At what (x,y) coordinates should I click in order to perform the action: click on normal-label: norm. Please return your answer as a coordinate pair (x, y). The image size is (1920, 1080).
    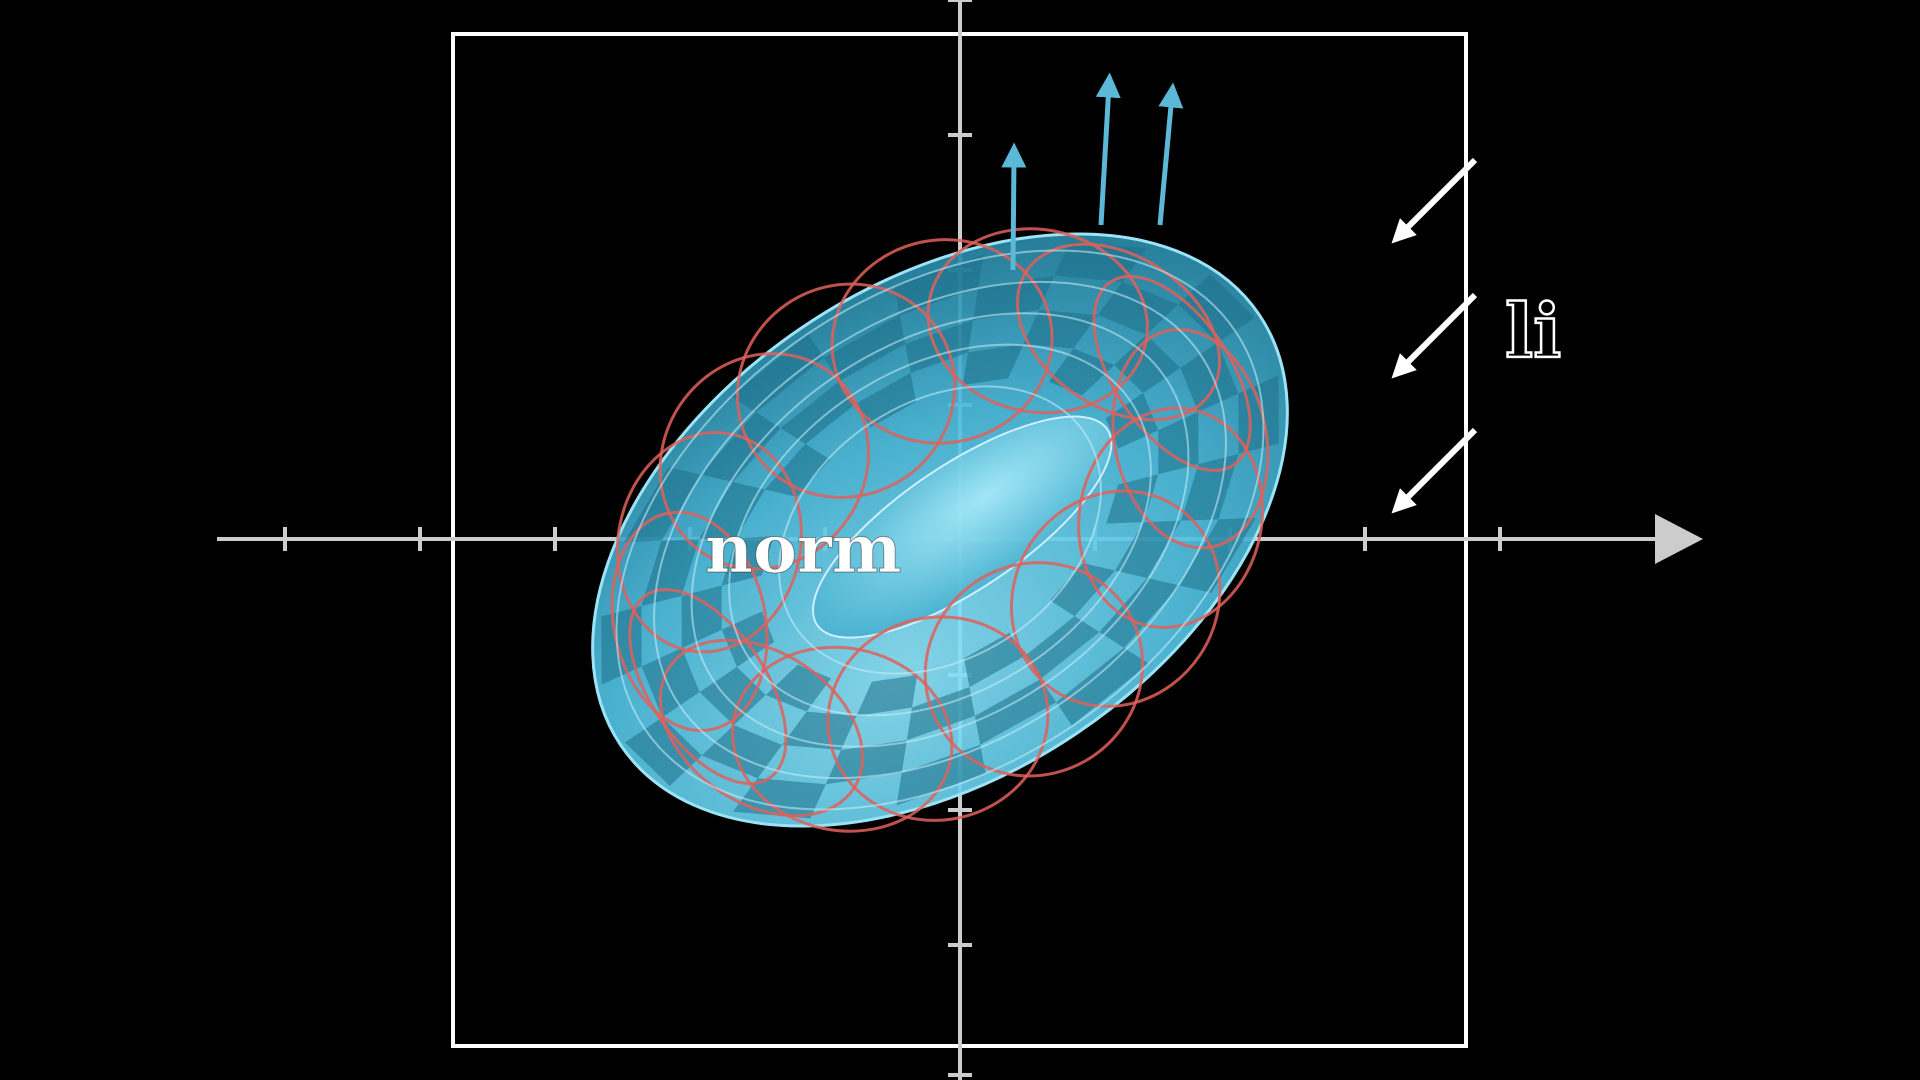
    Looking at the image, I should click on (803, 549).